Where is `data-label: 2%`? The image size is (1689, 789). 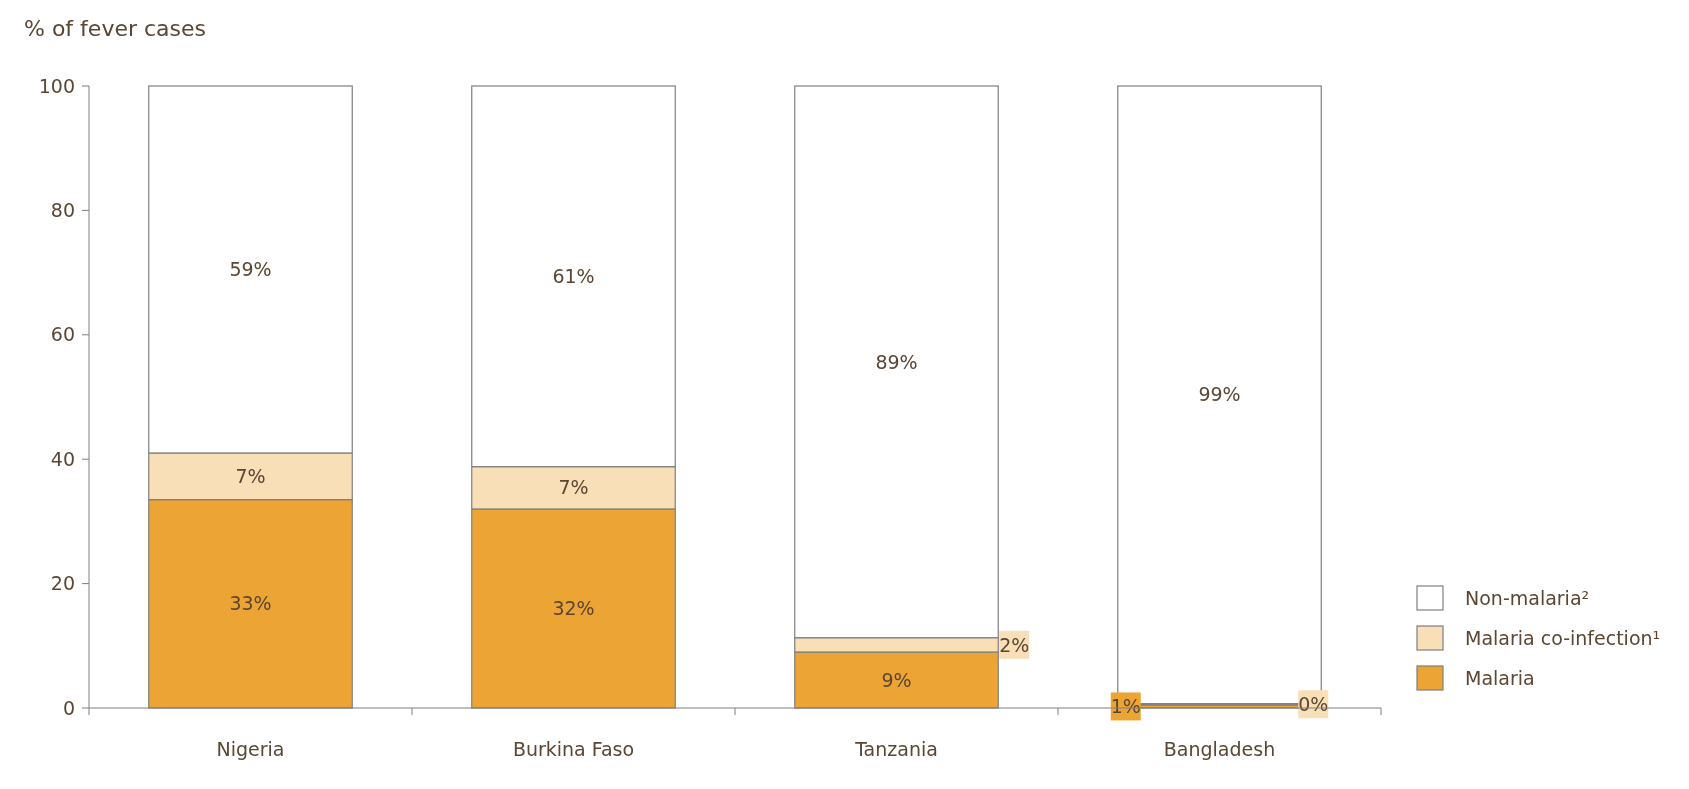 data-label: 2% is located at coordinates (1014, 644).